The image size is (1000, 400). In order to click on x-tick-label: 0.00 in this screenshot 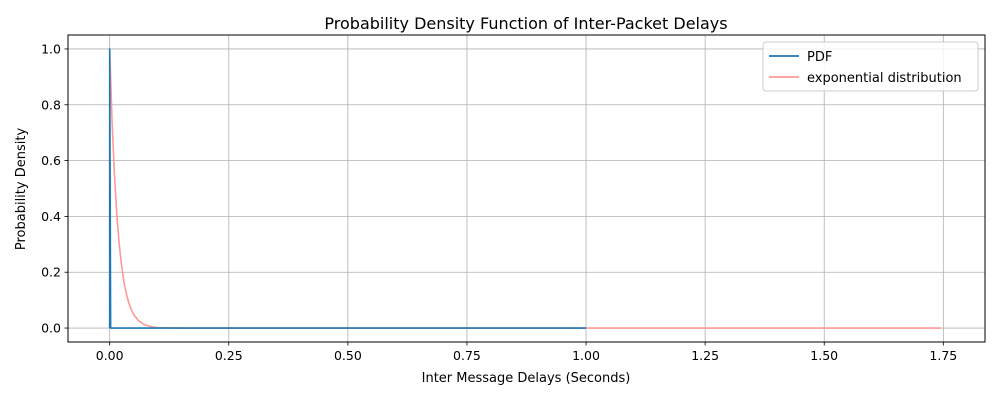, I will do `click(110, 355)`.